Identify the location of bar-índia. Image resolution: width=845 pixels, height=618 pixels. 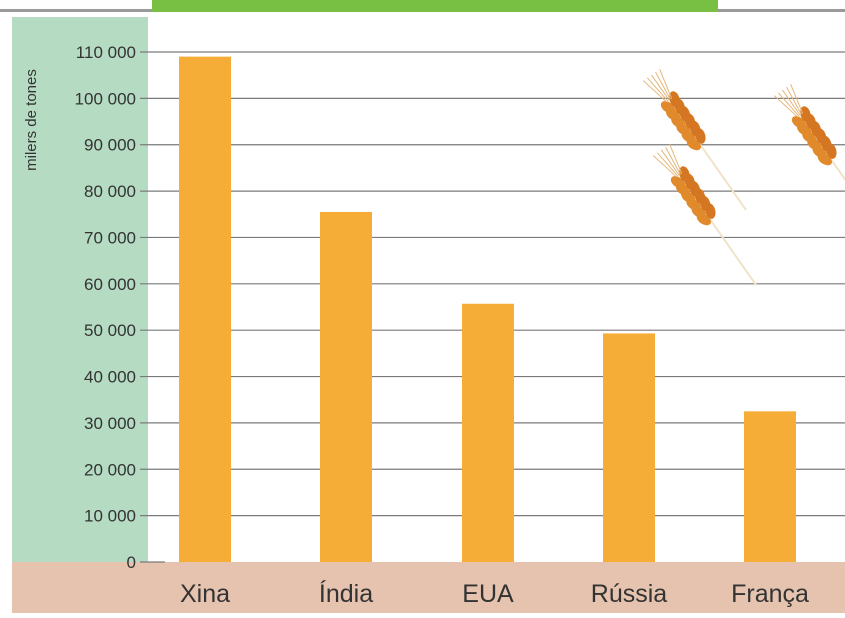
(346, 387).